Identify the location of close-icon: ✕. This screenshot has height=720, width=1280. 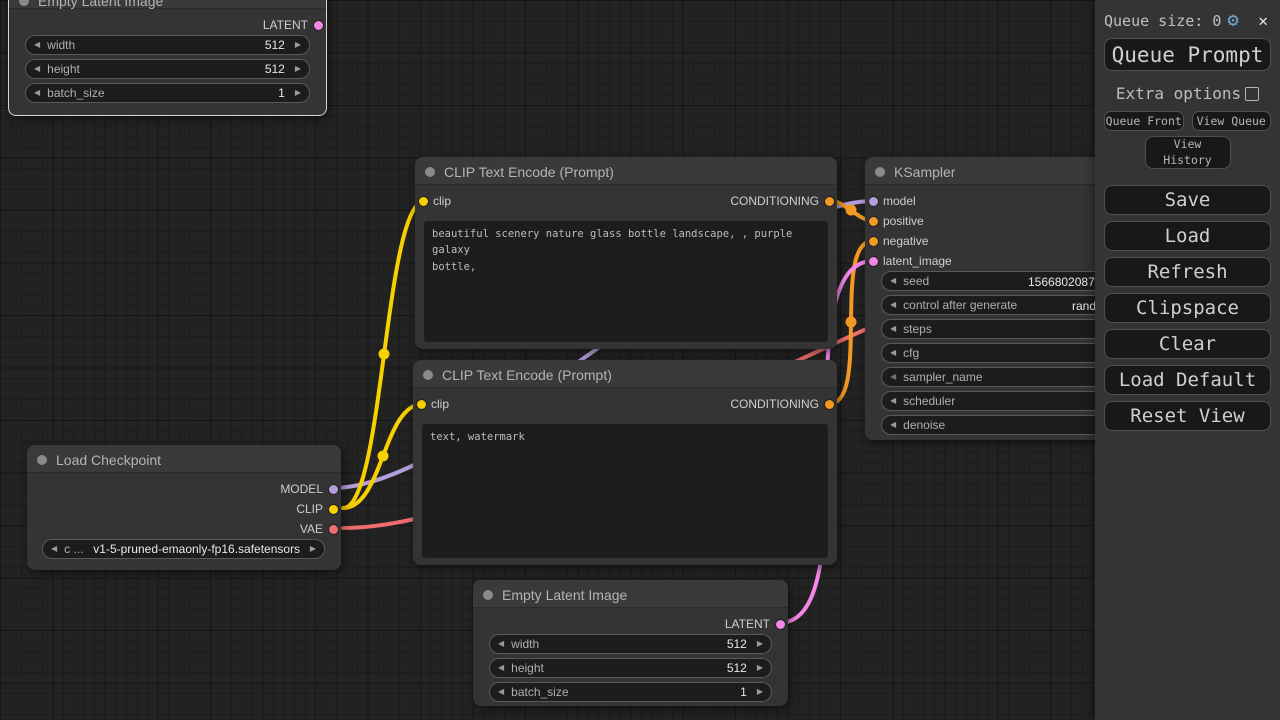
(1263, 20).